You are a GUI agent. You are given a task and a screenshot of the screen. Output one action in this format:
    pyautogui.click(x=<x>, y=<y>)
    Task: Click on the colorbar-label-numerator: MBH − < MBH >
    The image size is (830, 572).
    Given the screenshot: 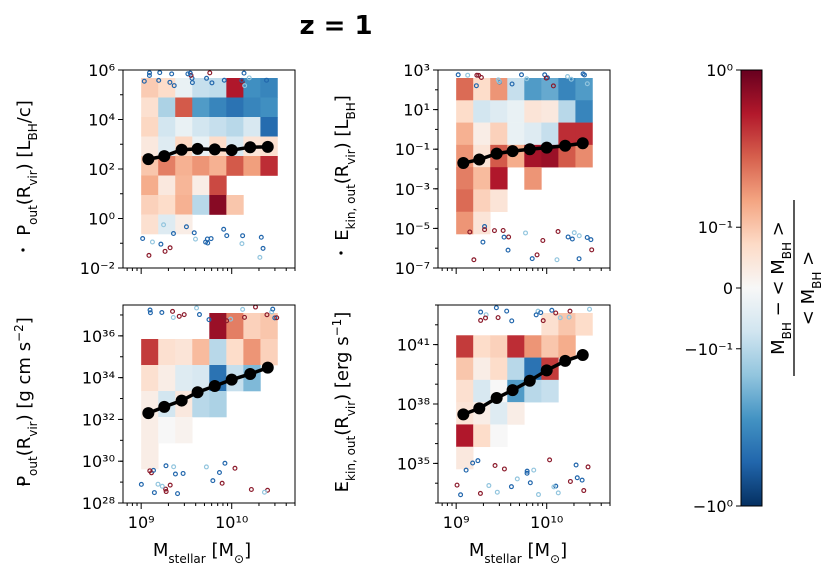 What is the action you would take?
    pyautogui.click(x=781, y=288)
    